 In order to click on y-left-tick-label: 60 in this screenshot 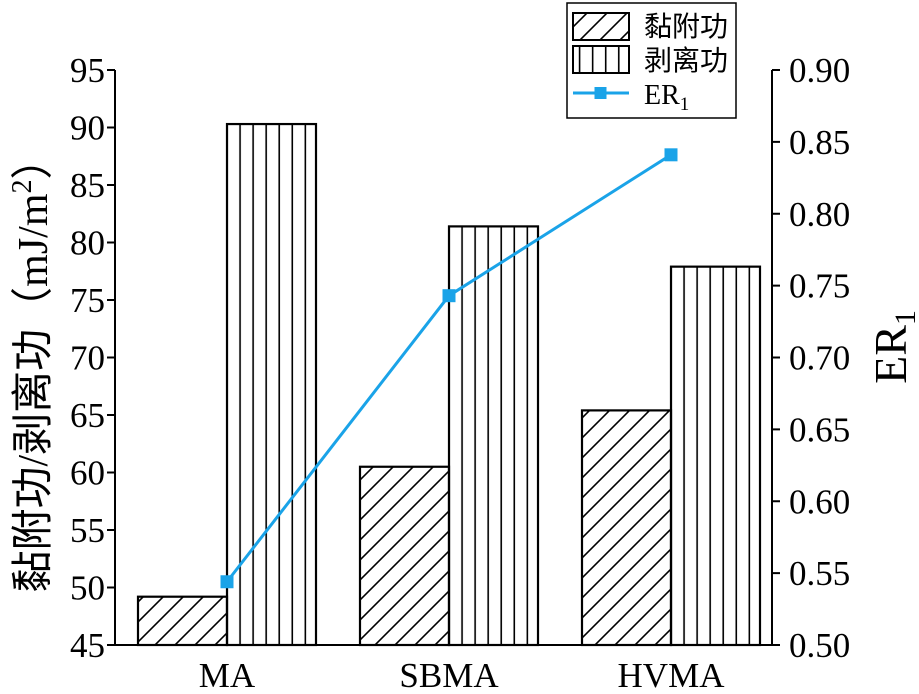, I will do `click(87, 473)`.